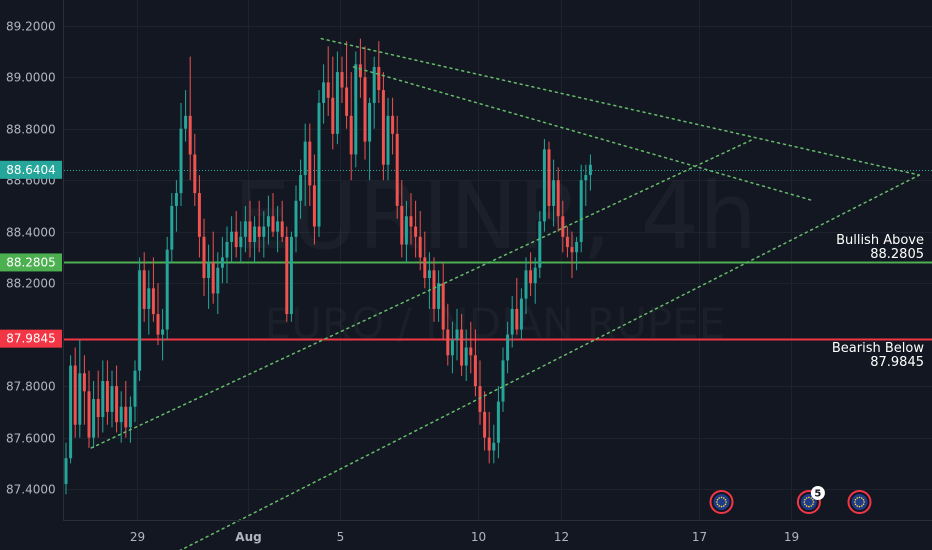 The image size is (932, 550). I want to click on current-price-label: 88.6404, so click(31, 170).